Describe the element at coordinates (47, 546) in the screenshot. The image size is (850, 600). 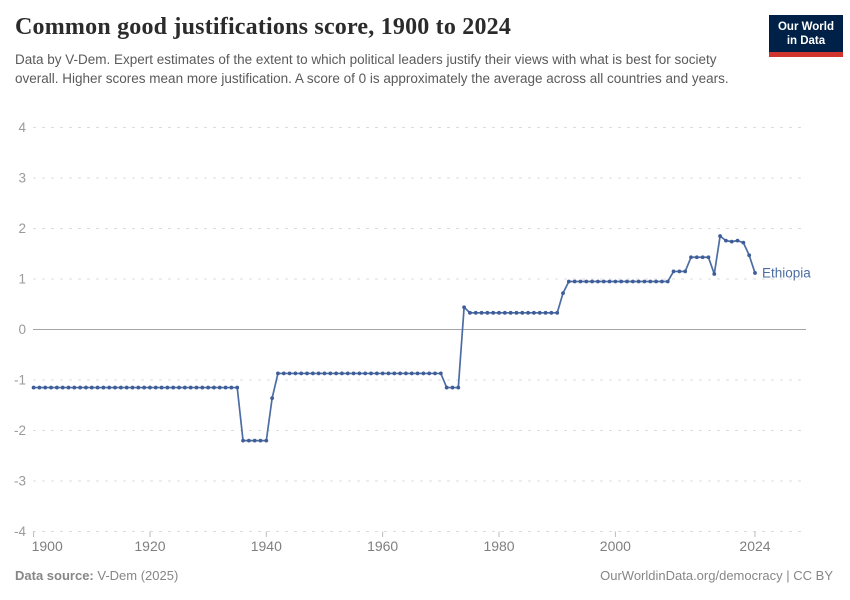
I see `x-axis-tick-label: 1900` at that location.